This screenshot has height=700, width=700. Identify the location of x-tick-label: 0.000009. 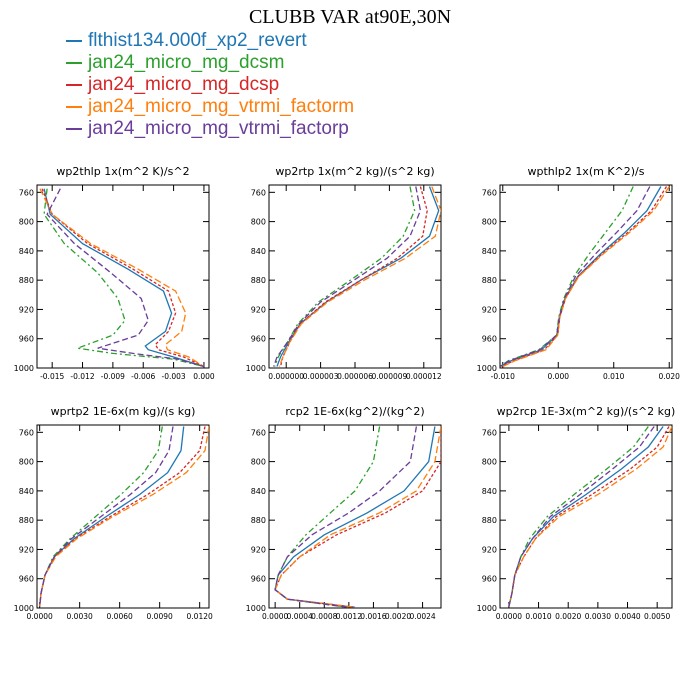
(390, 376).